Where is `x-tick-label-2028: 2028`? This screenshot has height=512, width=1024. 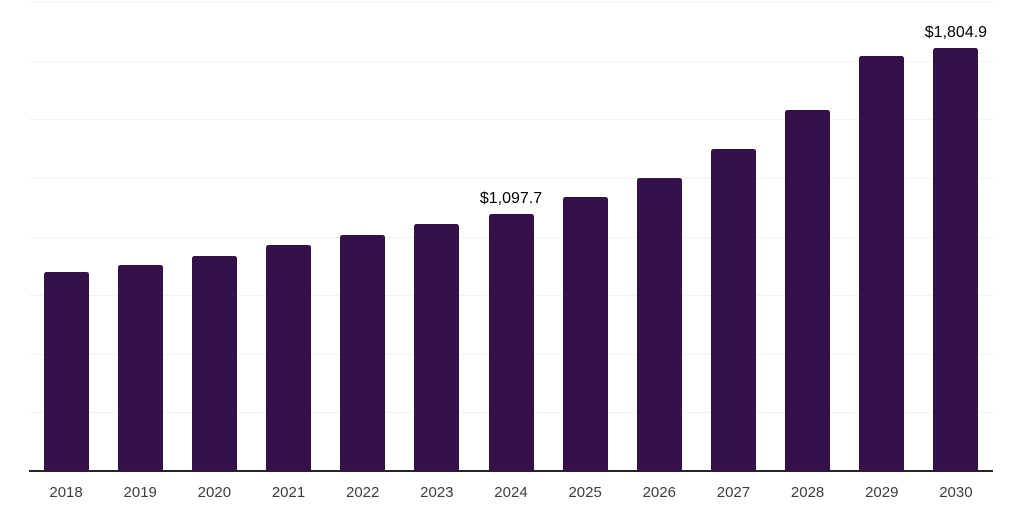
x-tick-label-2028: 2028 is located at coordinates (807, 492).